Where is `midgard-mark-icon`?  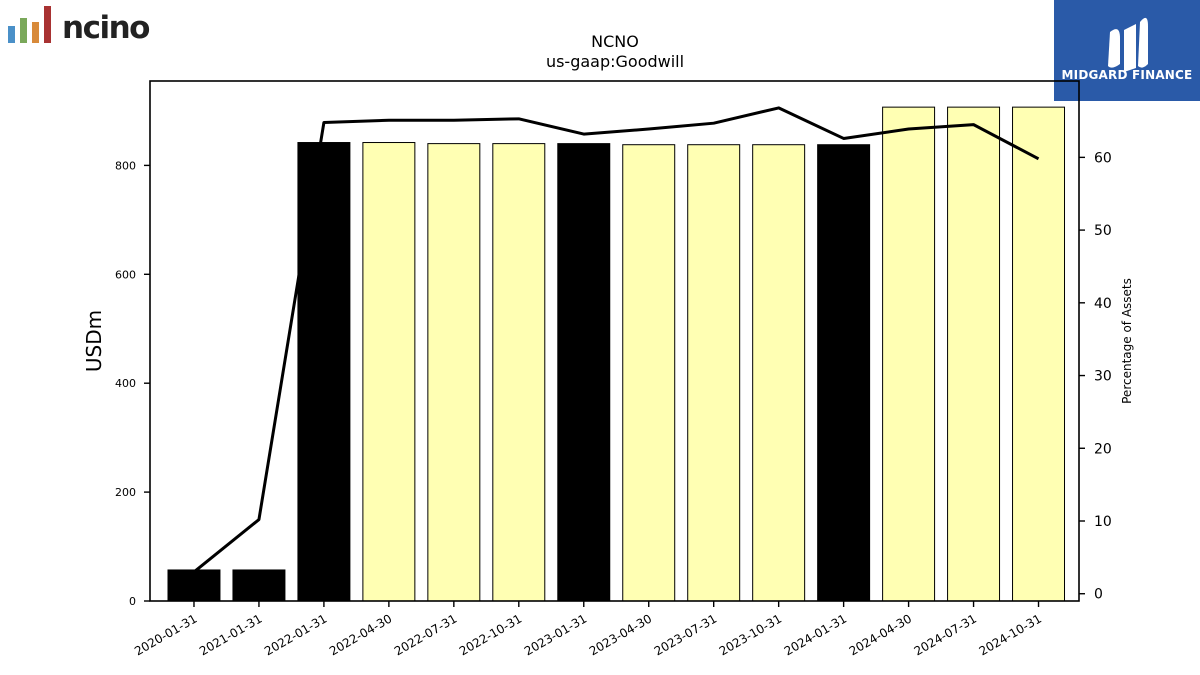 midgard-mark-icon is located at coordinates (1128, 44).